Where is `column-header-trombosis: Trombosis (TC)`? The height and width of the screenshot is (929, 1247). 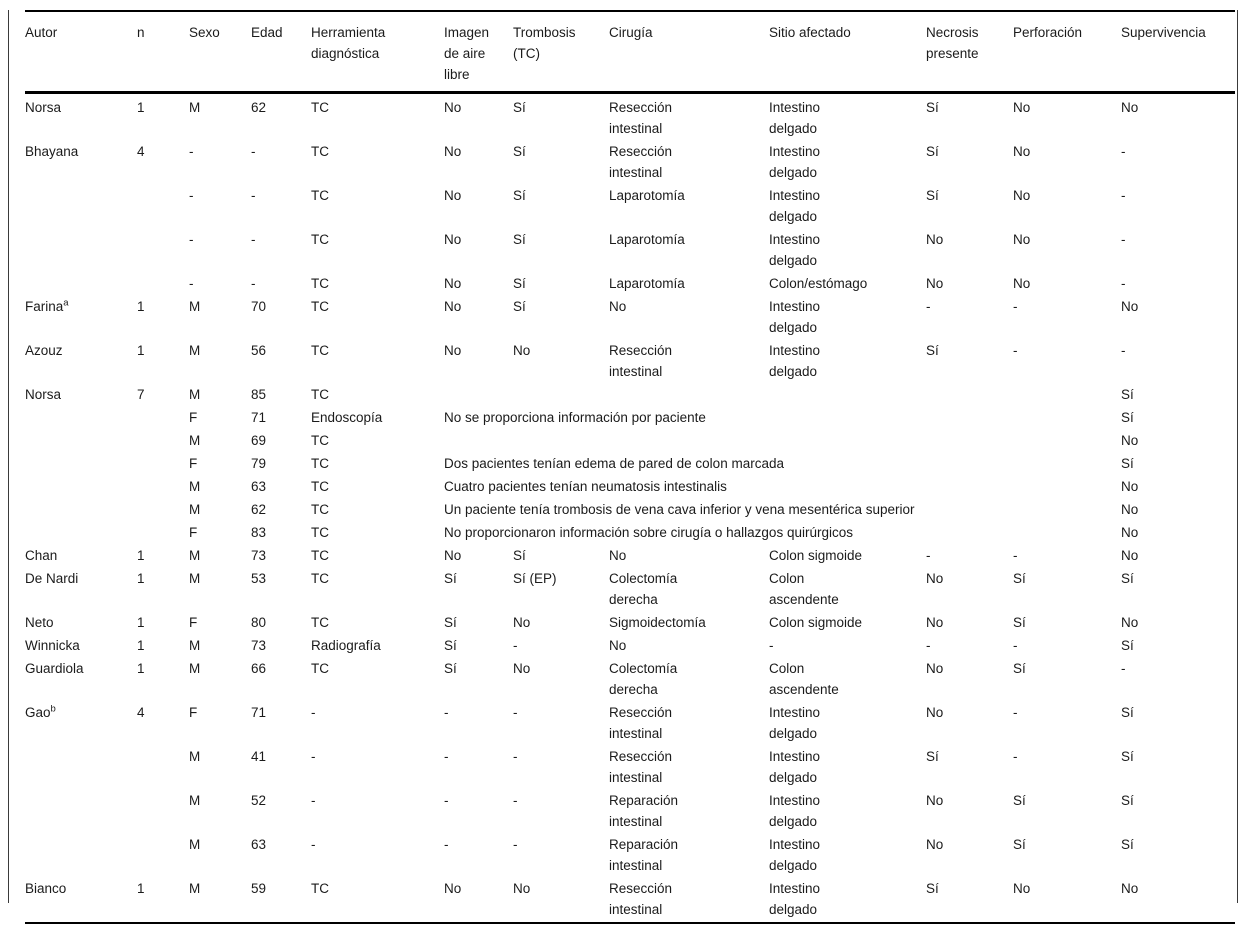 column-header-trombosis: Trombosis (TC) is located at coordinates (561, 52).